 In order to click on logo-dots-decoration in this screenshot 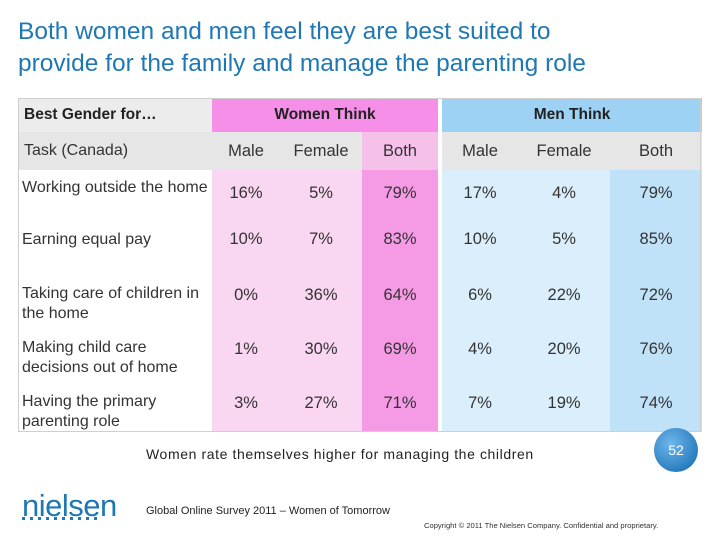, I will do `click(59, 518)`.